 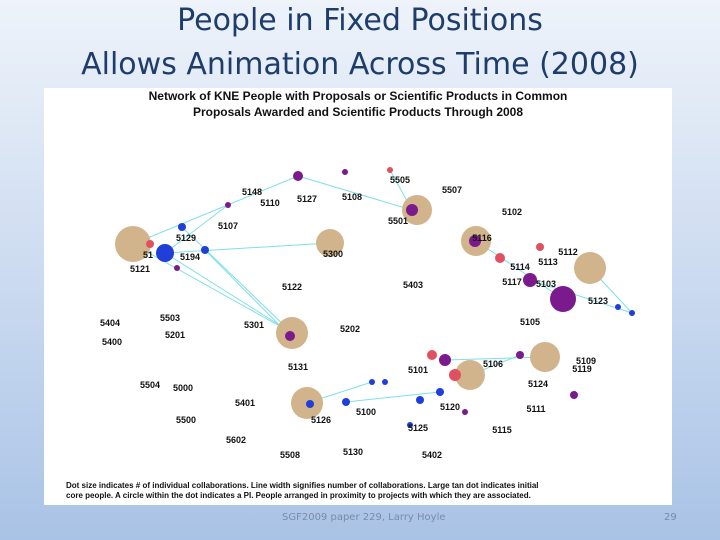 I want to click on node-label: 5112, so click(x=568, y=252).